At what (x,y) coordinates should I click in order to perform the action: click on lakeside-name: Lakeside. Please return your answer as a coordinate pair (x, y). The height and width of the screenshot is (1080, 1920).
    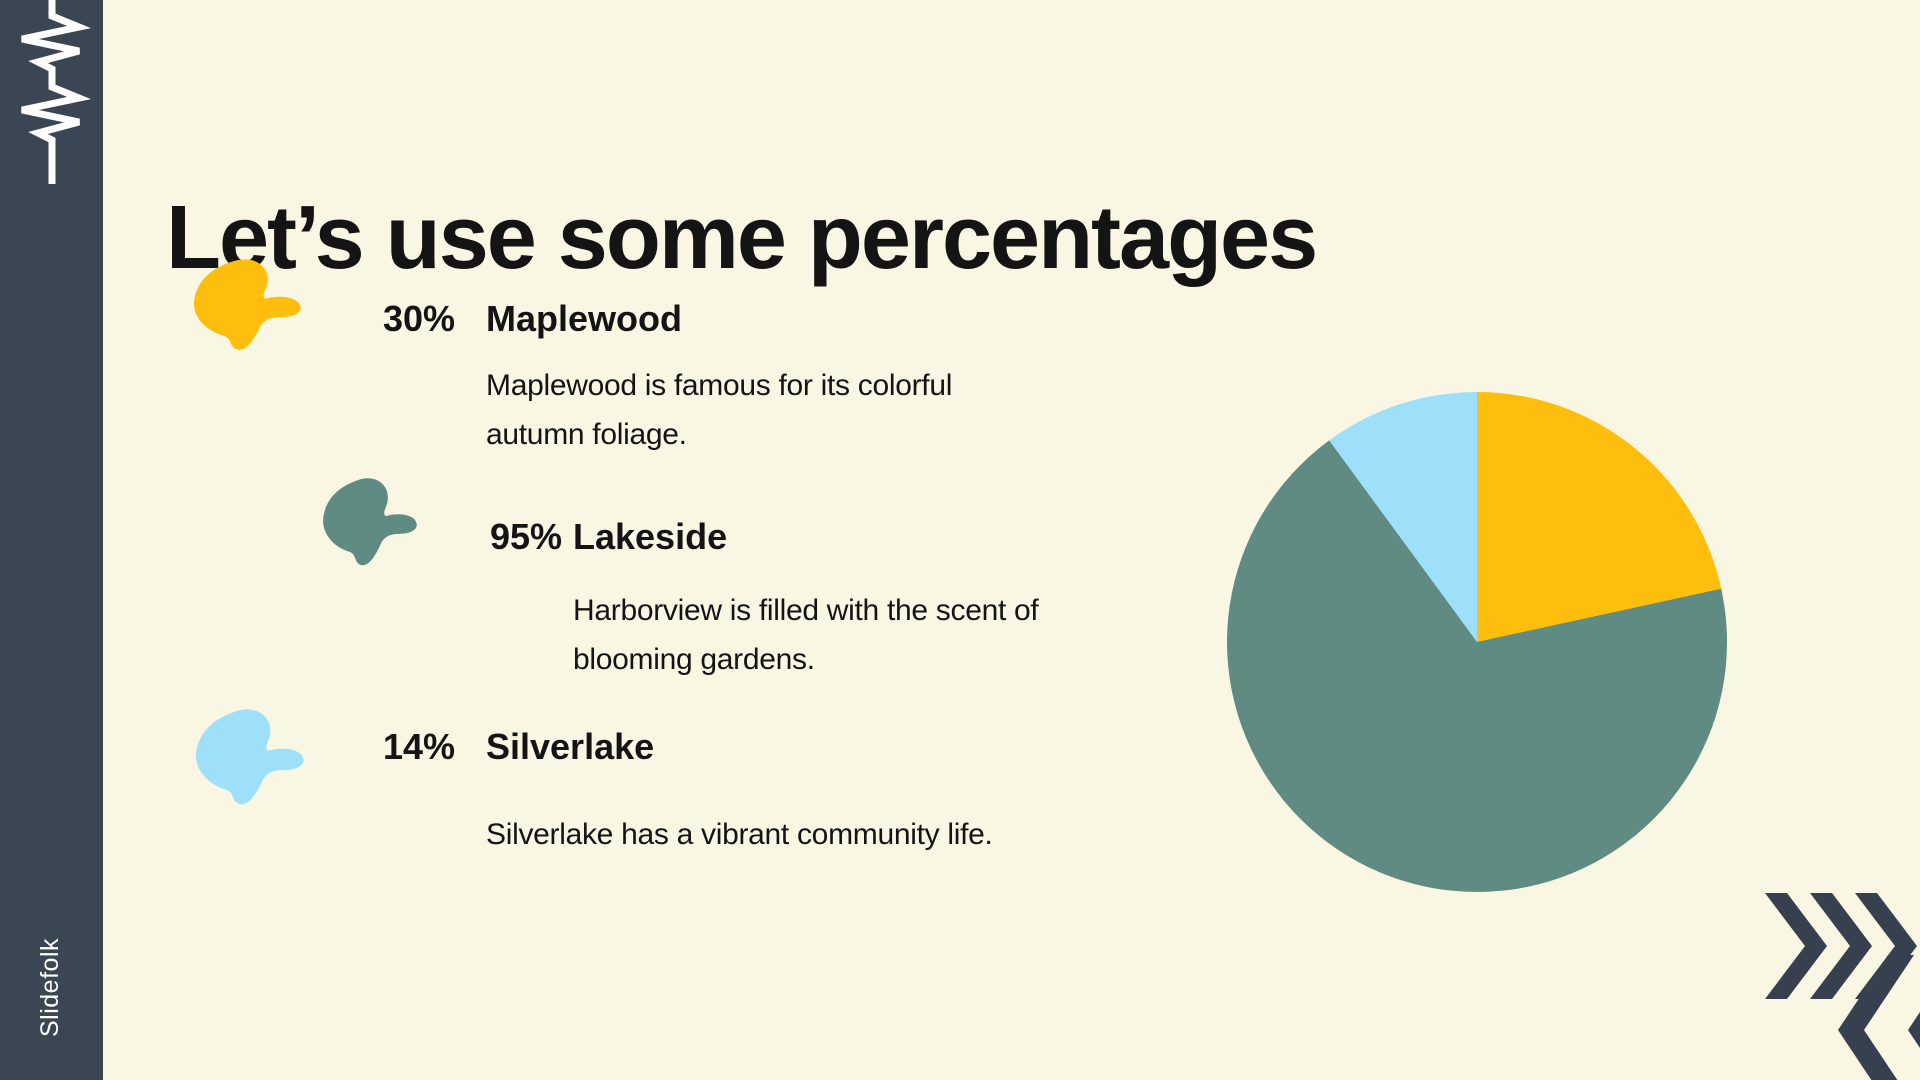
    Looking at the image, I should click on (650, 536).